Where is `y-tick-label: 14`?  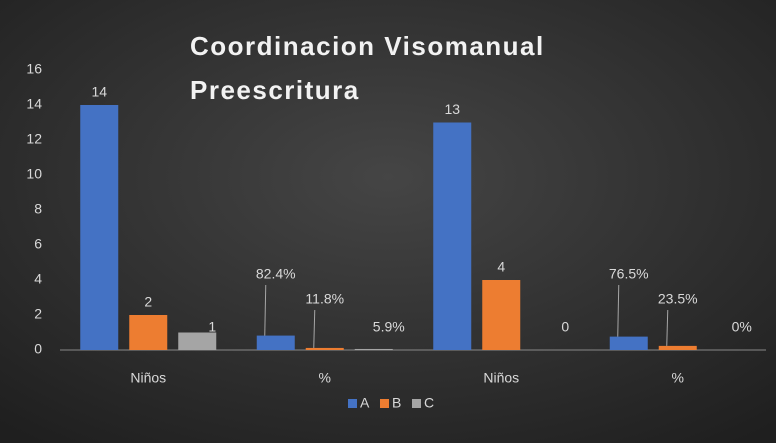
y-tick-label: 14 is located at coordinates (34, 104).